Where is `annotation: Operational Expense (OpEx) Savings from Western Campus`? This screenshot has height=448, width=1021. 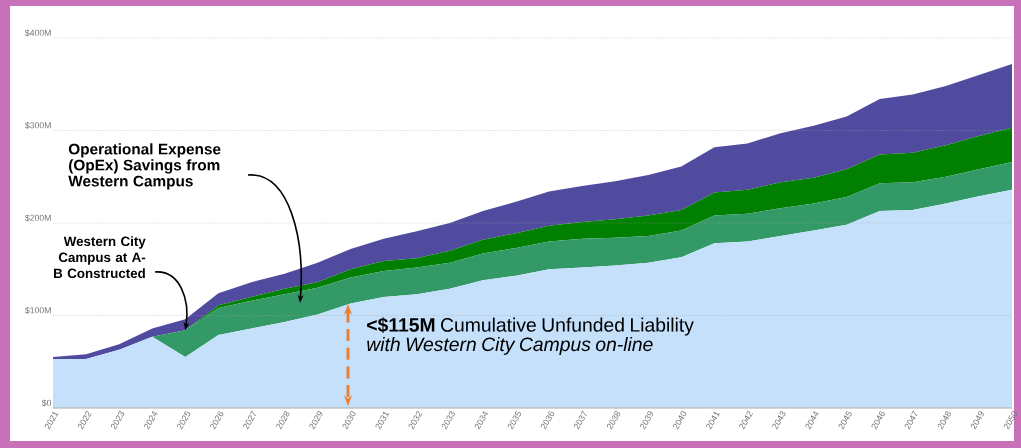
annotation: Operational Expense (OpEx) Savings from Western Campus is located at coordinates (144, 166).